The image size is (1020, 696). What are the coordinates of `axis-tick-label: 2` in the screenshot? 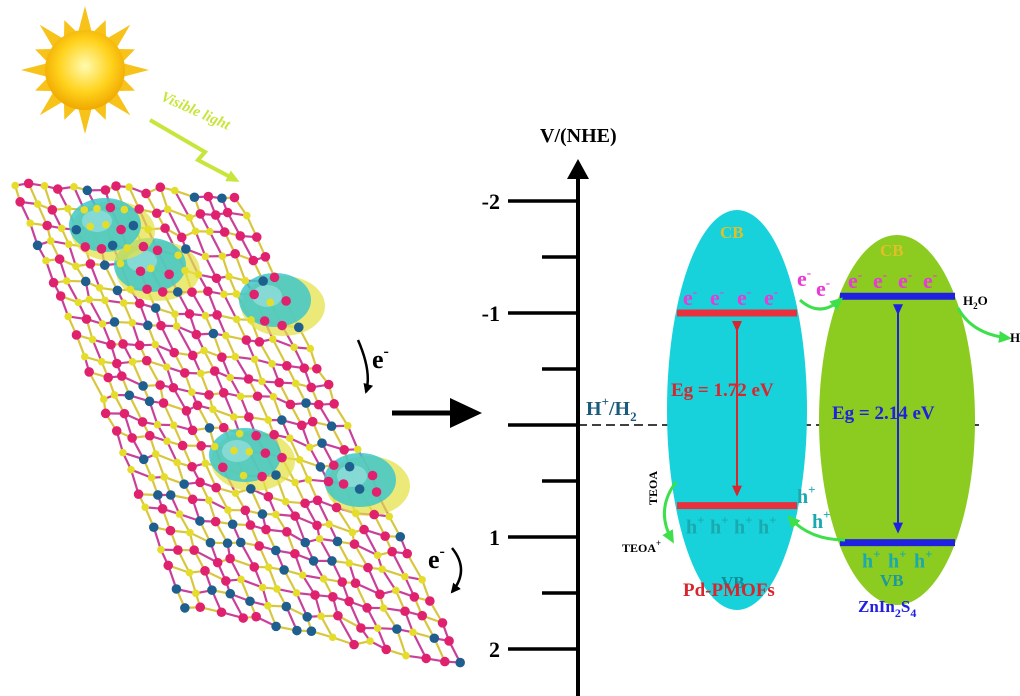 It's located at (494, 649).